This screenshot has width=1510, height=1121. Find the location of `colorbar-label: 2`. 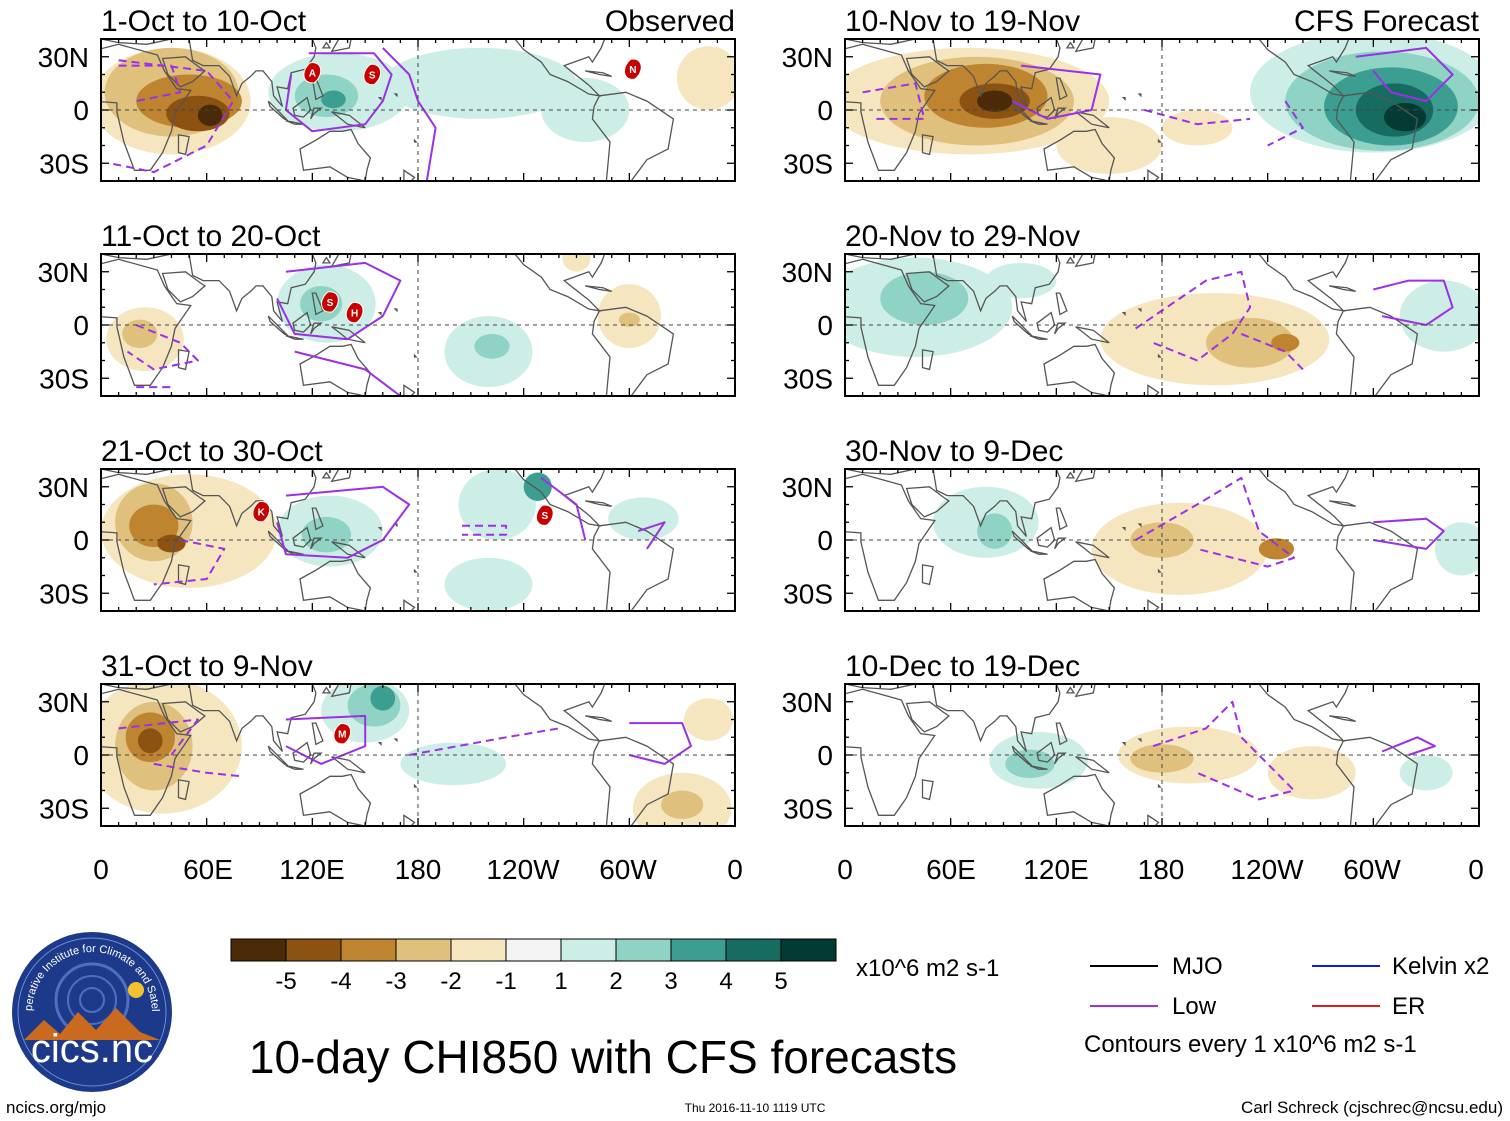

colorbar-label: 2 is located at coordinates (615, 981).